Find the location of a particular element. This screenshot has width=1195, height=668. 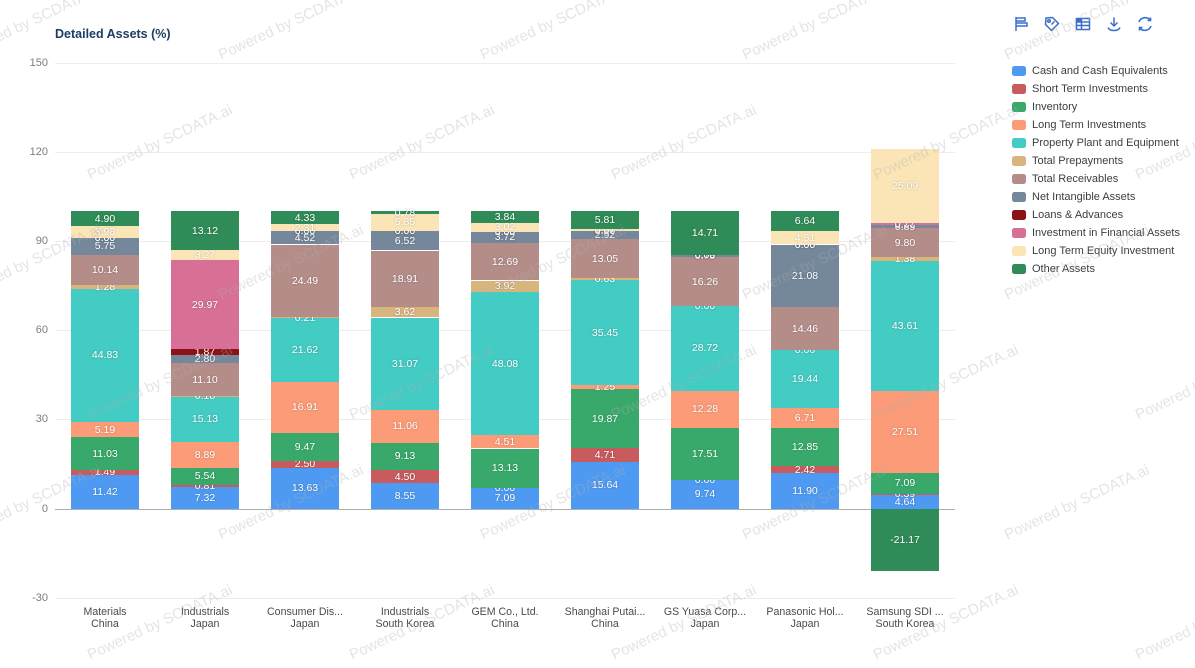

table-icon is located at coordinates (1083, 24).